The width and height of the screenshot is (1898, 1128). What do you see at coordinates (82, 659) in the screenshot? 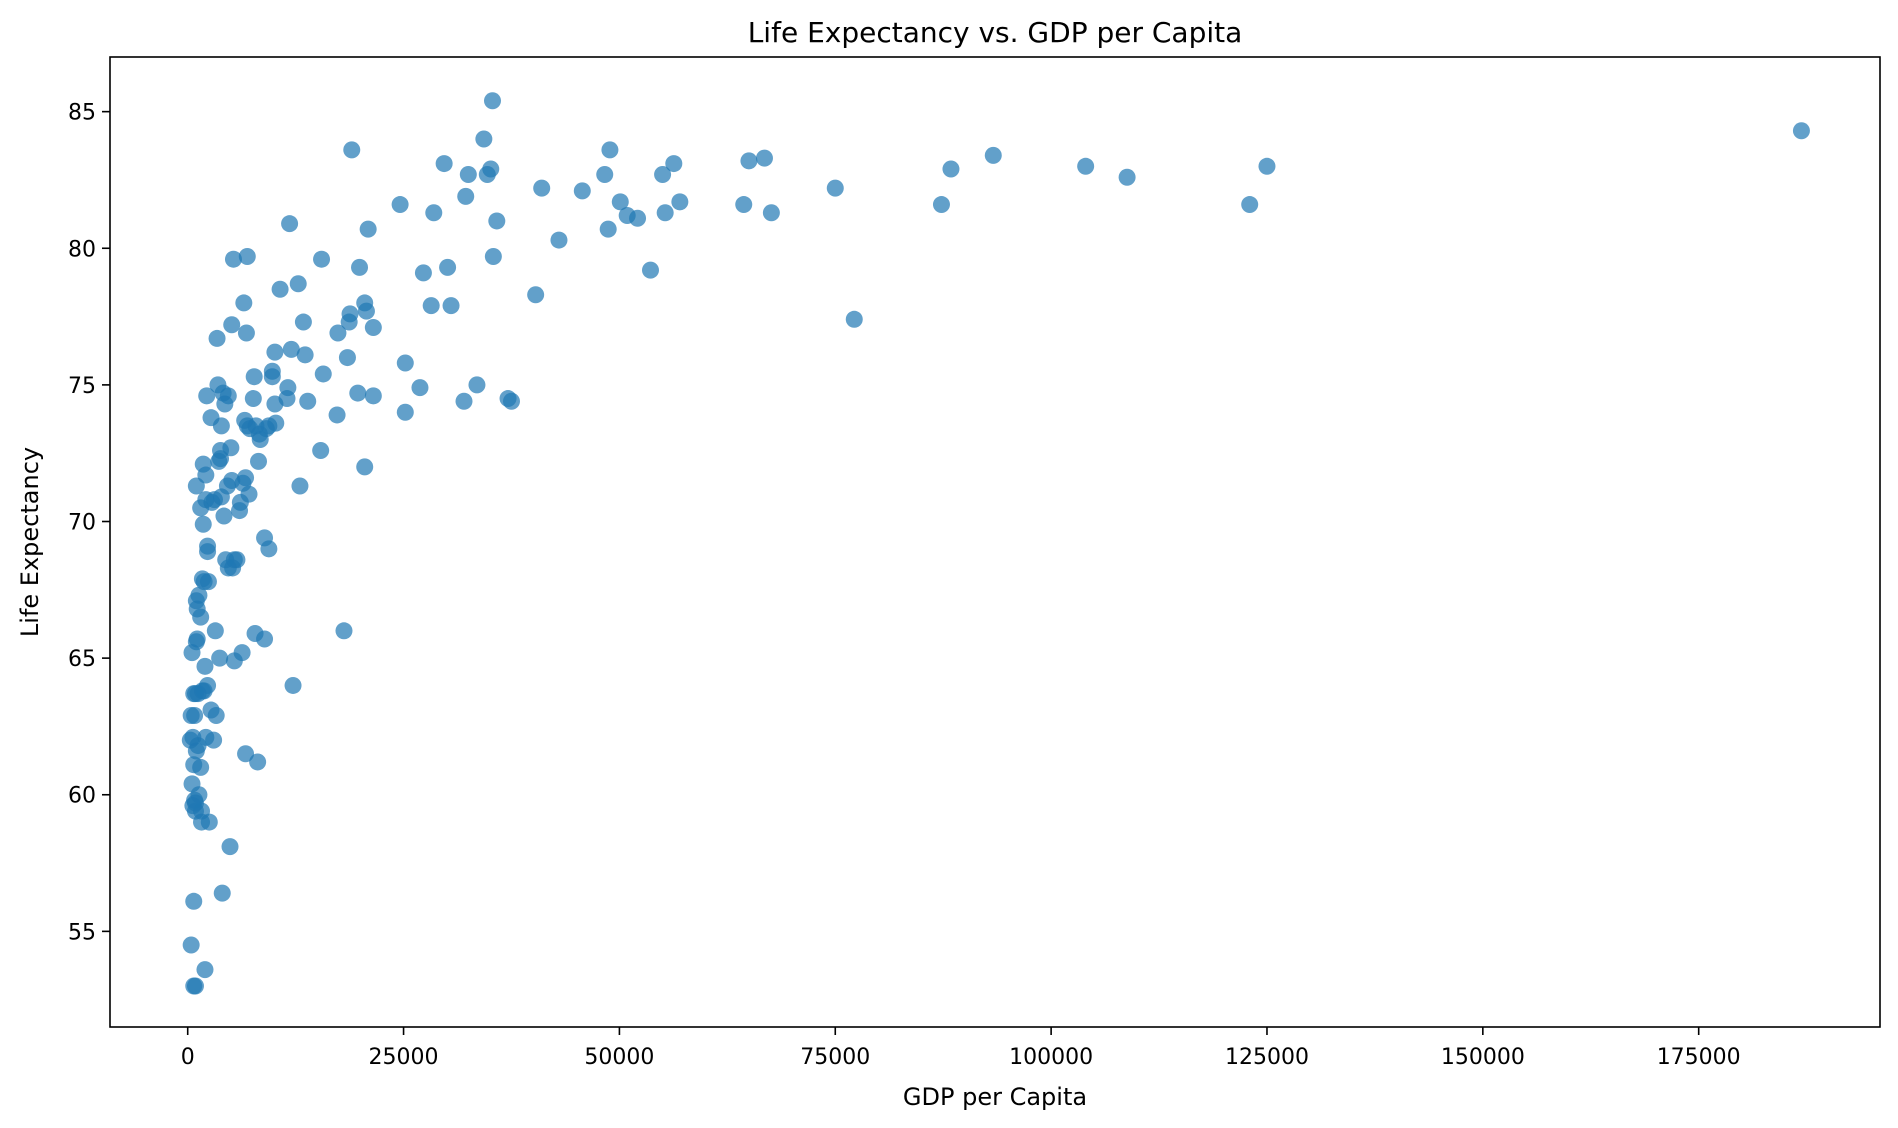
I see `y-tick-label: 65` at bounding box center [82, 659].